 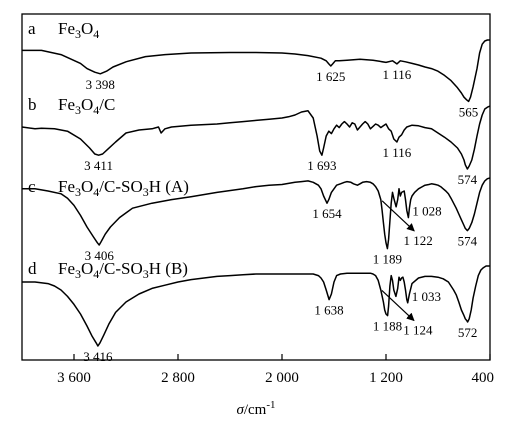 I want to click on peak-label-16: 1 188, so click(x=387, y=326).